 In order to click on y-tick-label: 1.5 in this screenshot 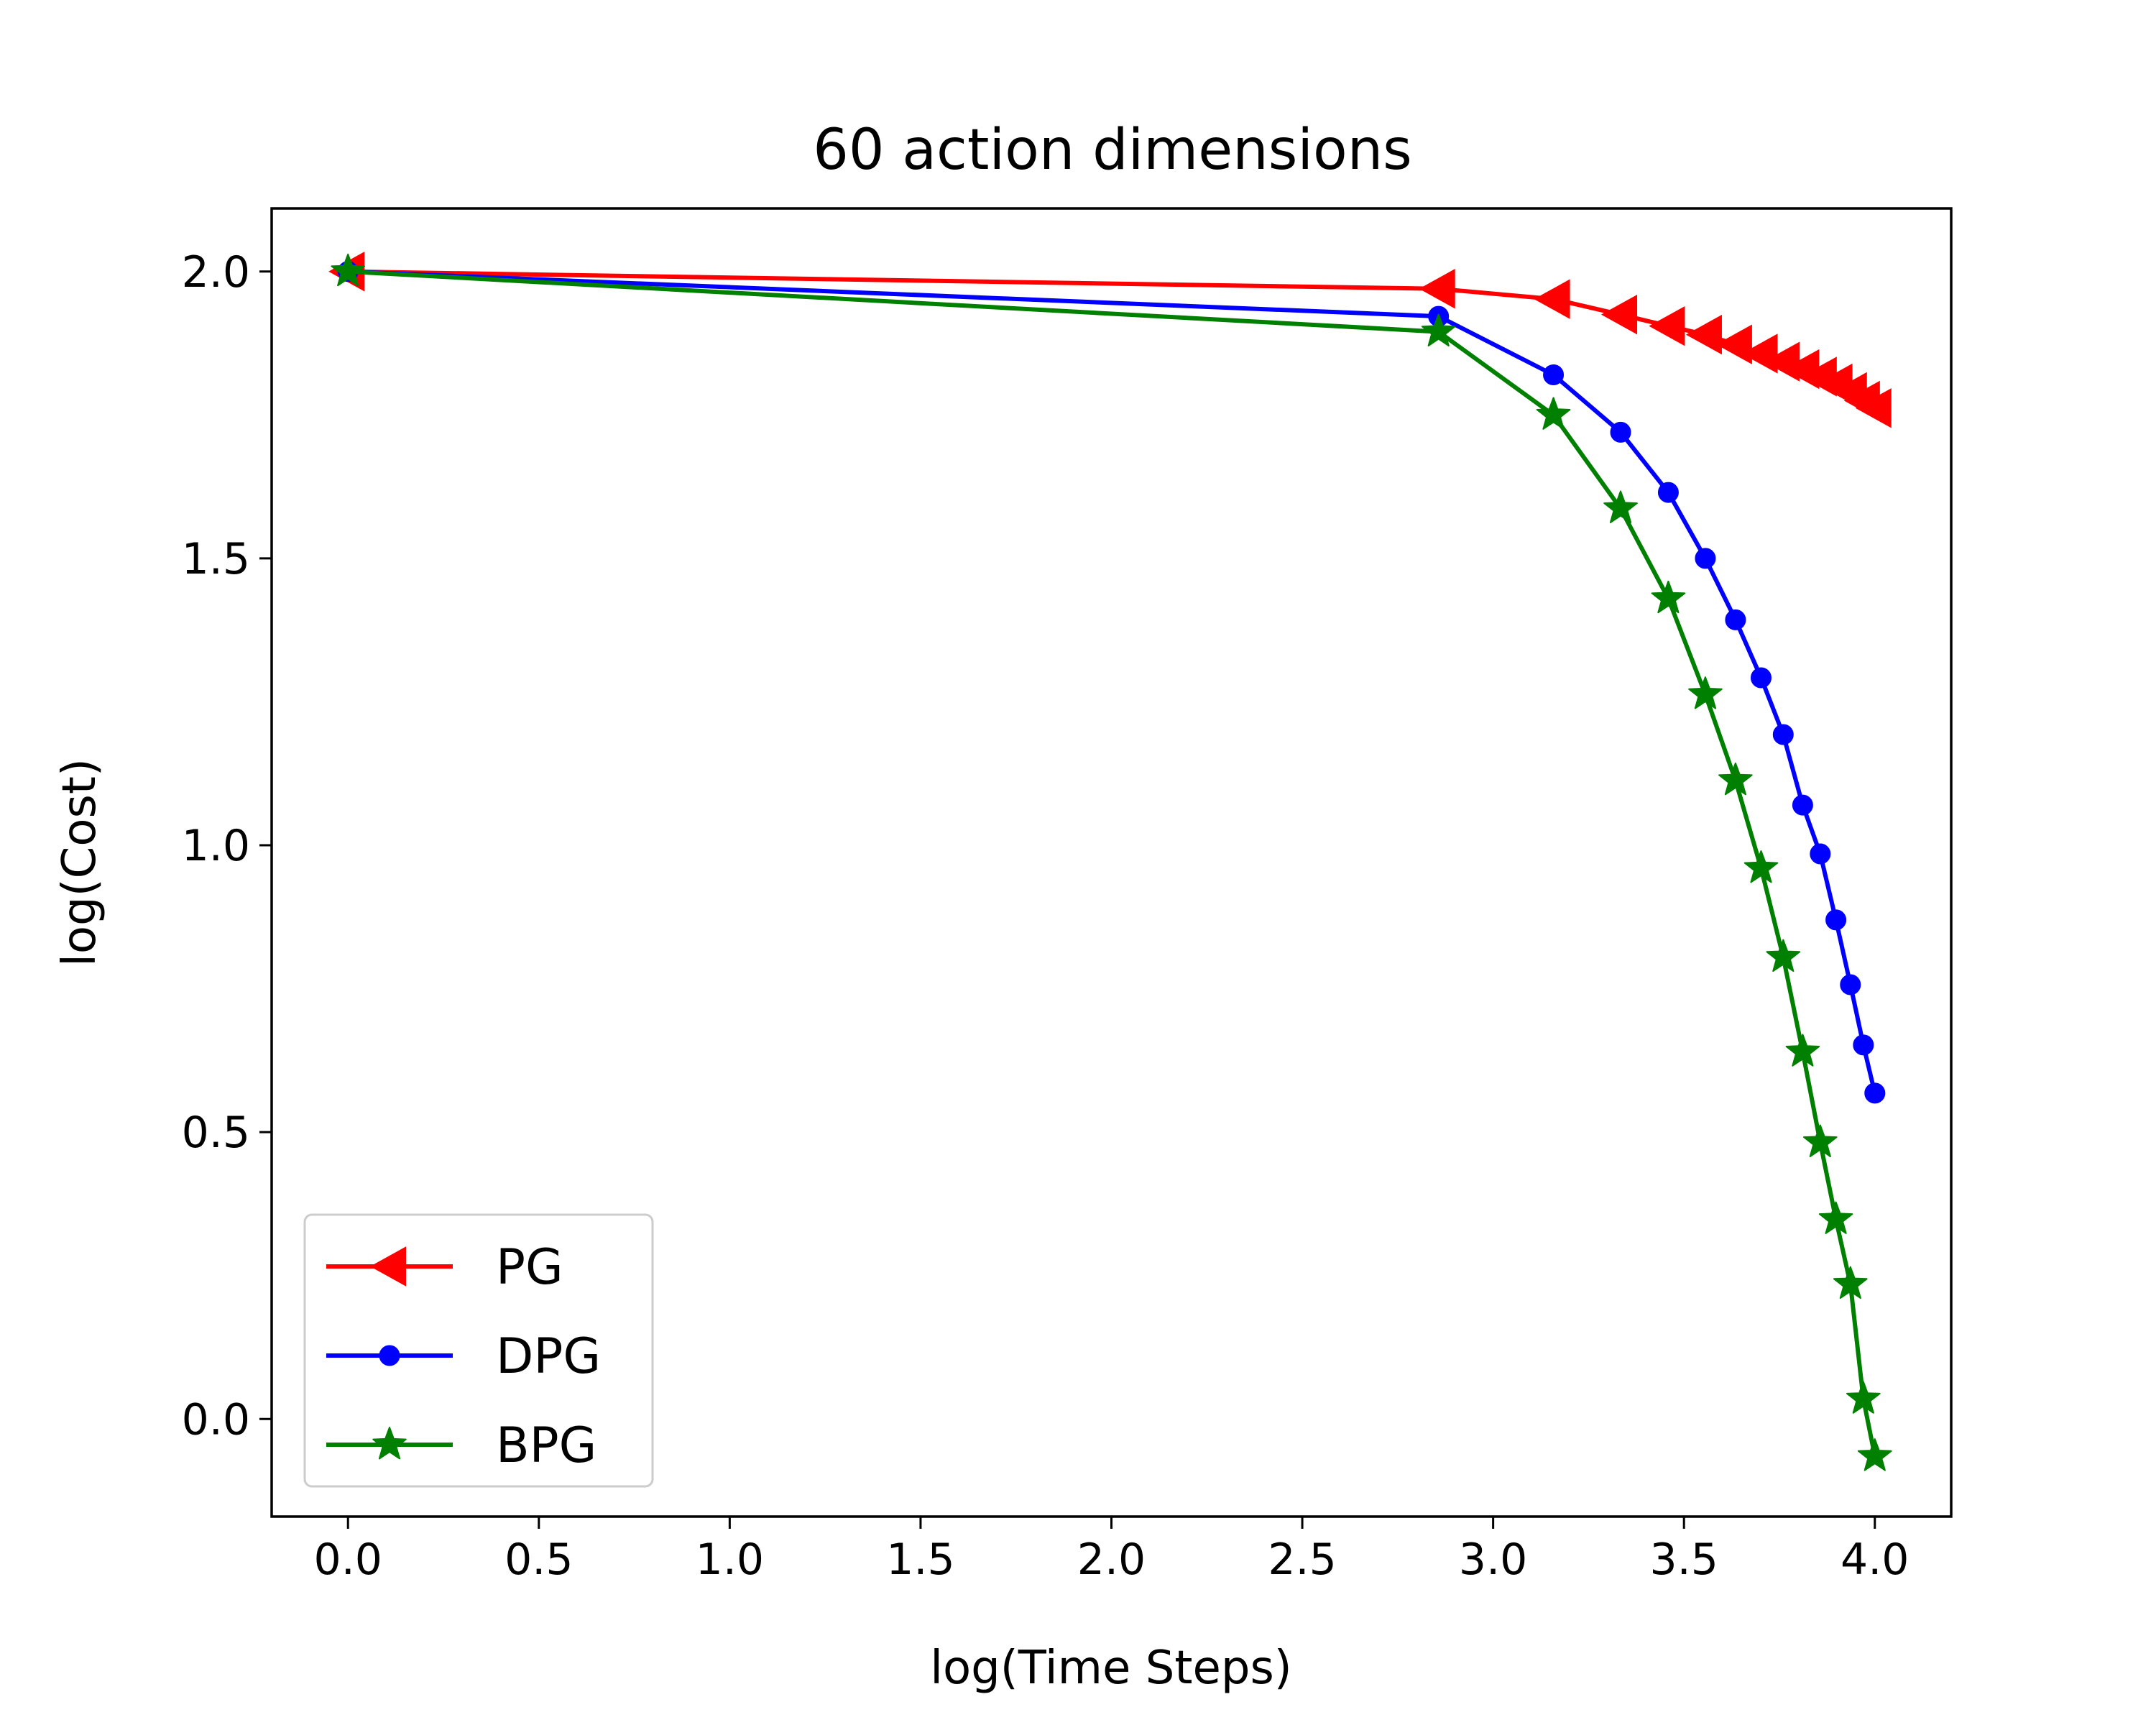, I will do `click(216, 559)`.